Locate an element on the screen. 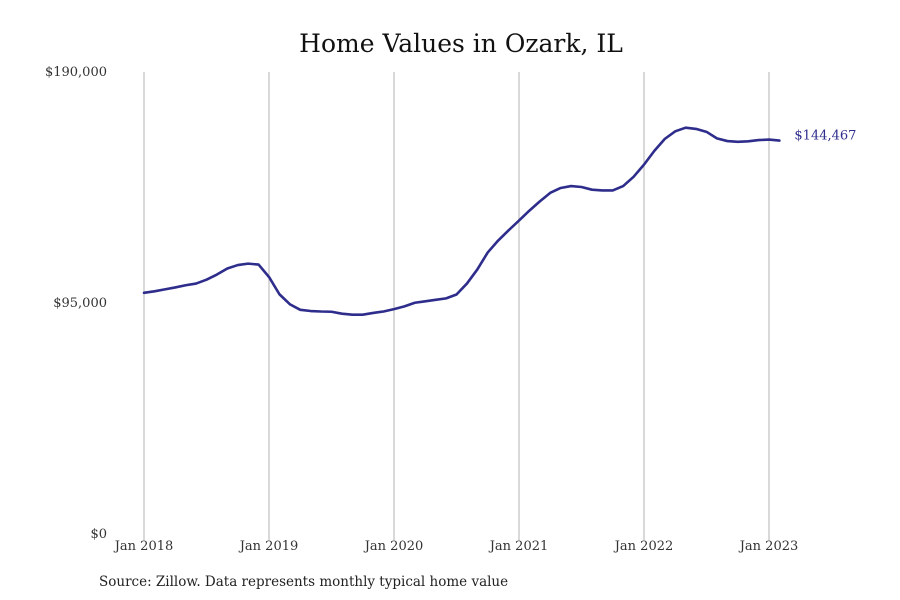 The image size is (900, 600). y-tick-label: $95,000 is located at coordinates (80, 303).